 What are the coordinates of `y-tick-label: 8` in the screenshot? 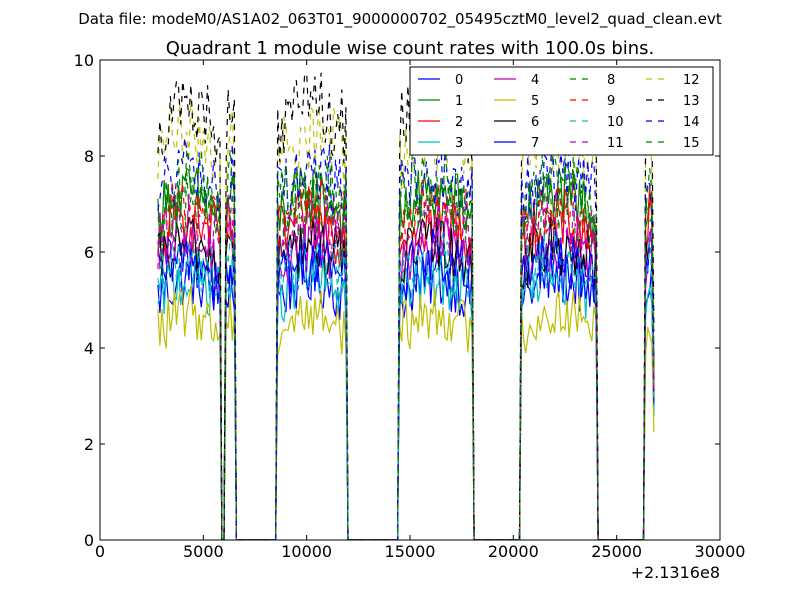 It's located at (89, 156).